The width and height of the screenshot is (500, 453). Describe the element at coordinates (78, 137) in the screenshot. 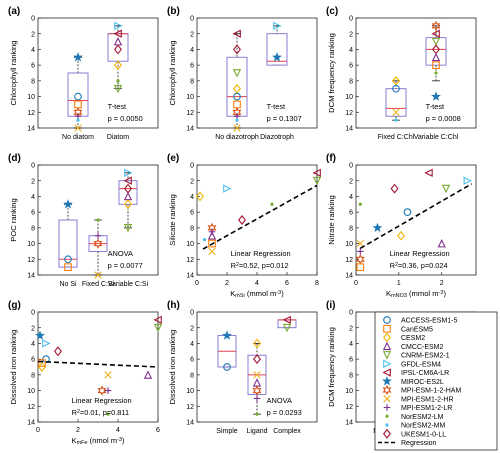

I see `x-category-label: No diatom` at that location.